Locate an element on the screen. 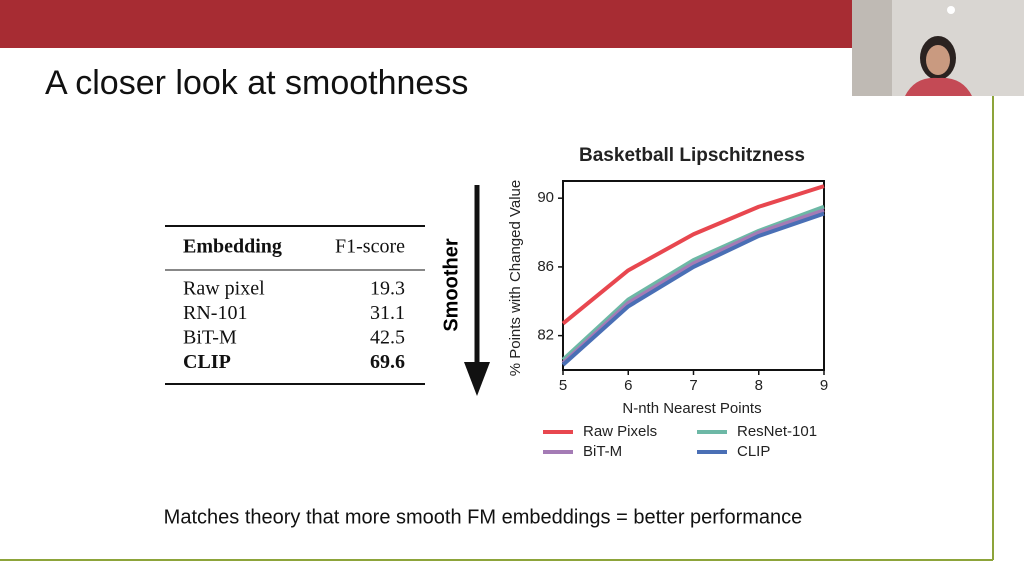 The image size is (1024, 581). y-tick-label: 82 is located at coordinates (545, 335).